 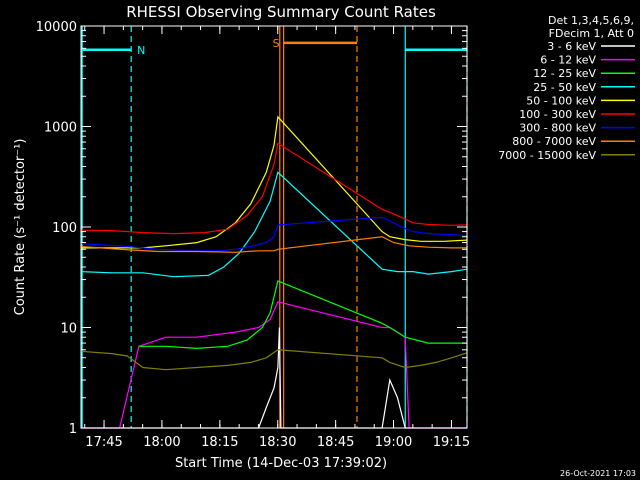 I want to click on legend-label-4: 50 - 100 keV, so click(x=561, y=100).